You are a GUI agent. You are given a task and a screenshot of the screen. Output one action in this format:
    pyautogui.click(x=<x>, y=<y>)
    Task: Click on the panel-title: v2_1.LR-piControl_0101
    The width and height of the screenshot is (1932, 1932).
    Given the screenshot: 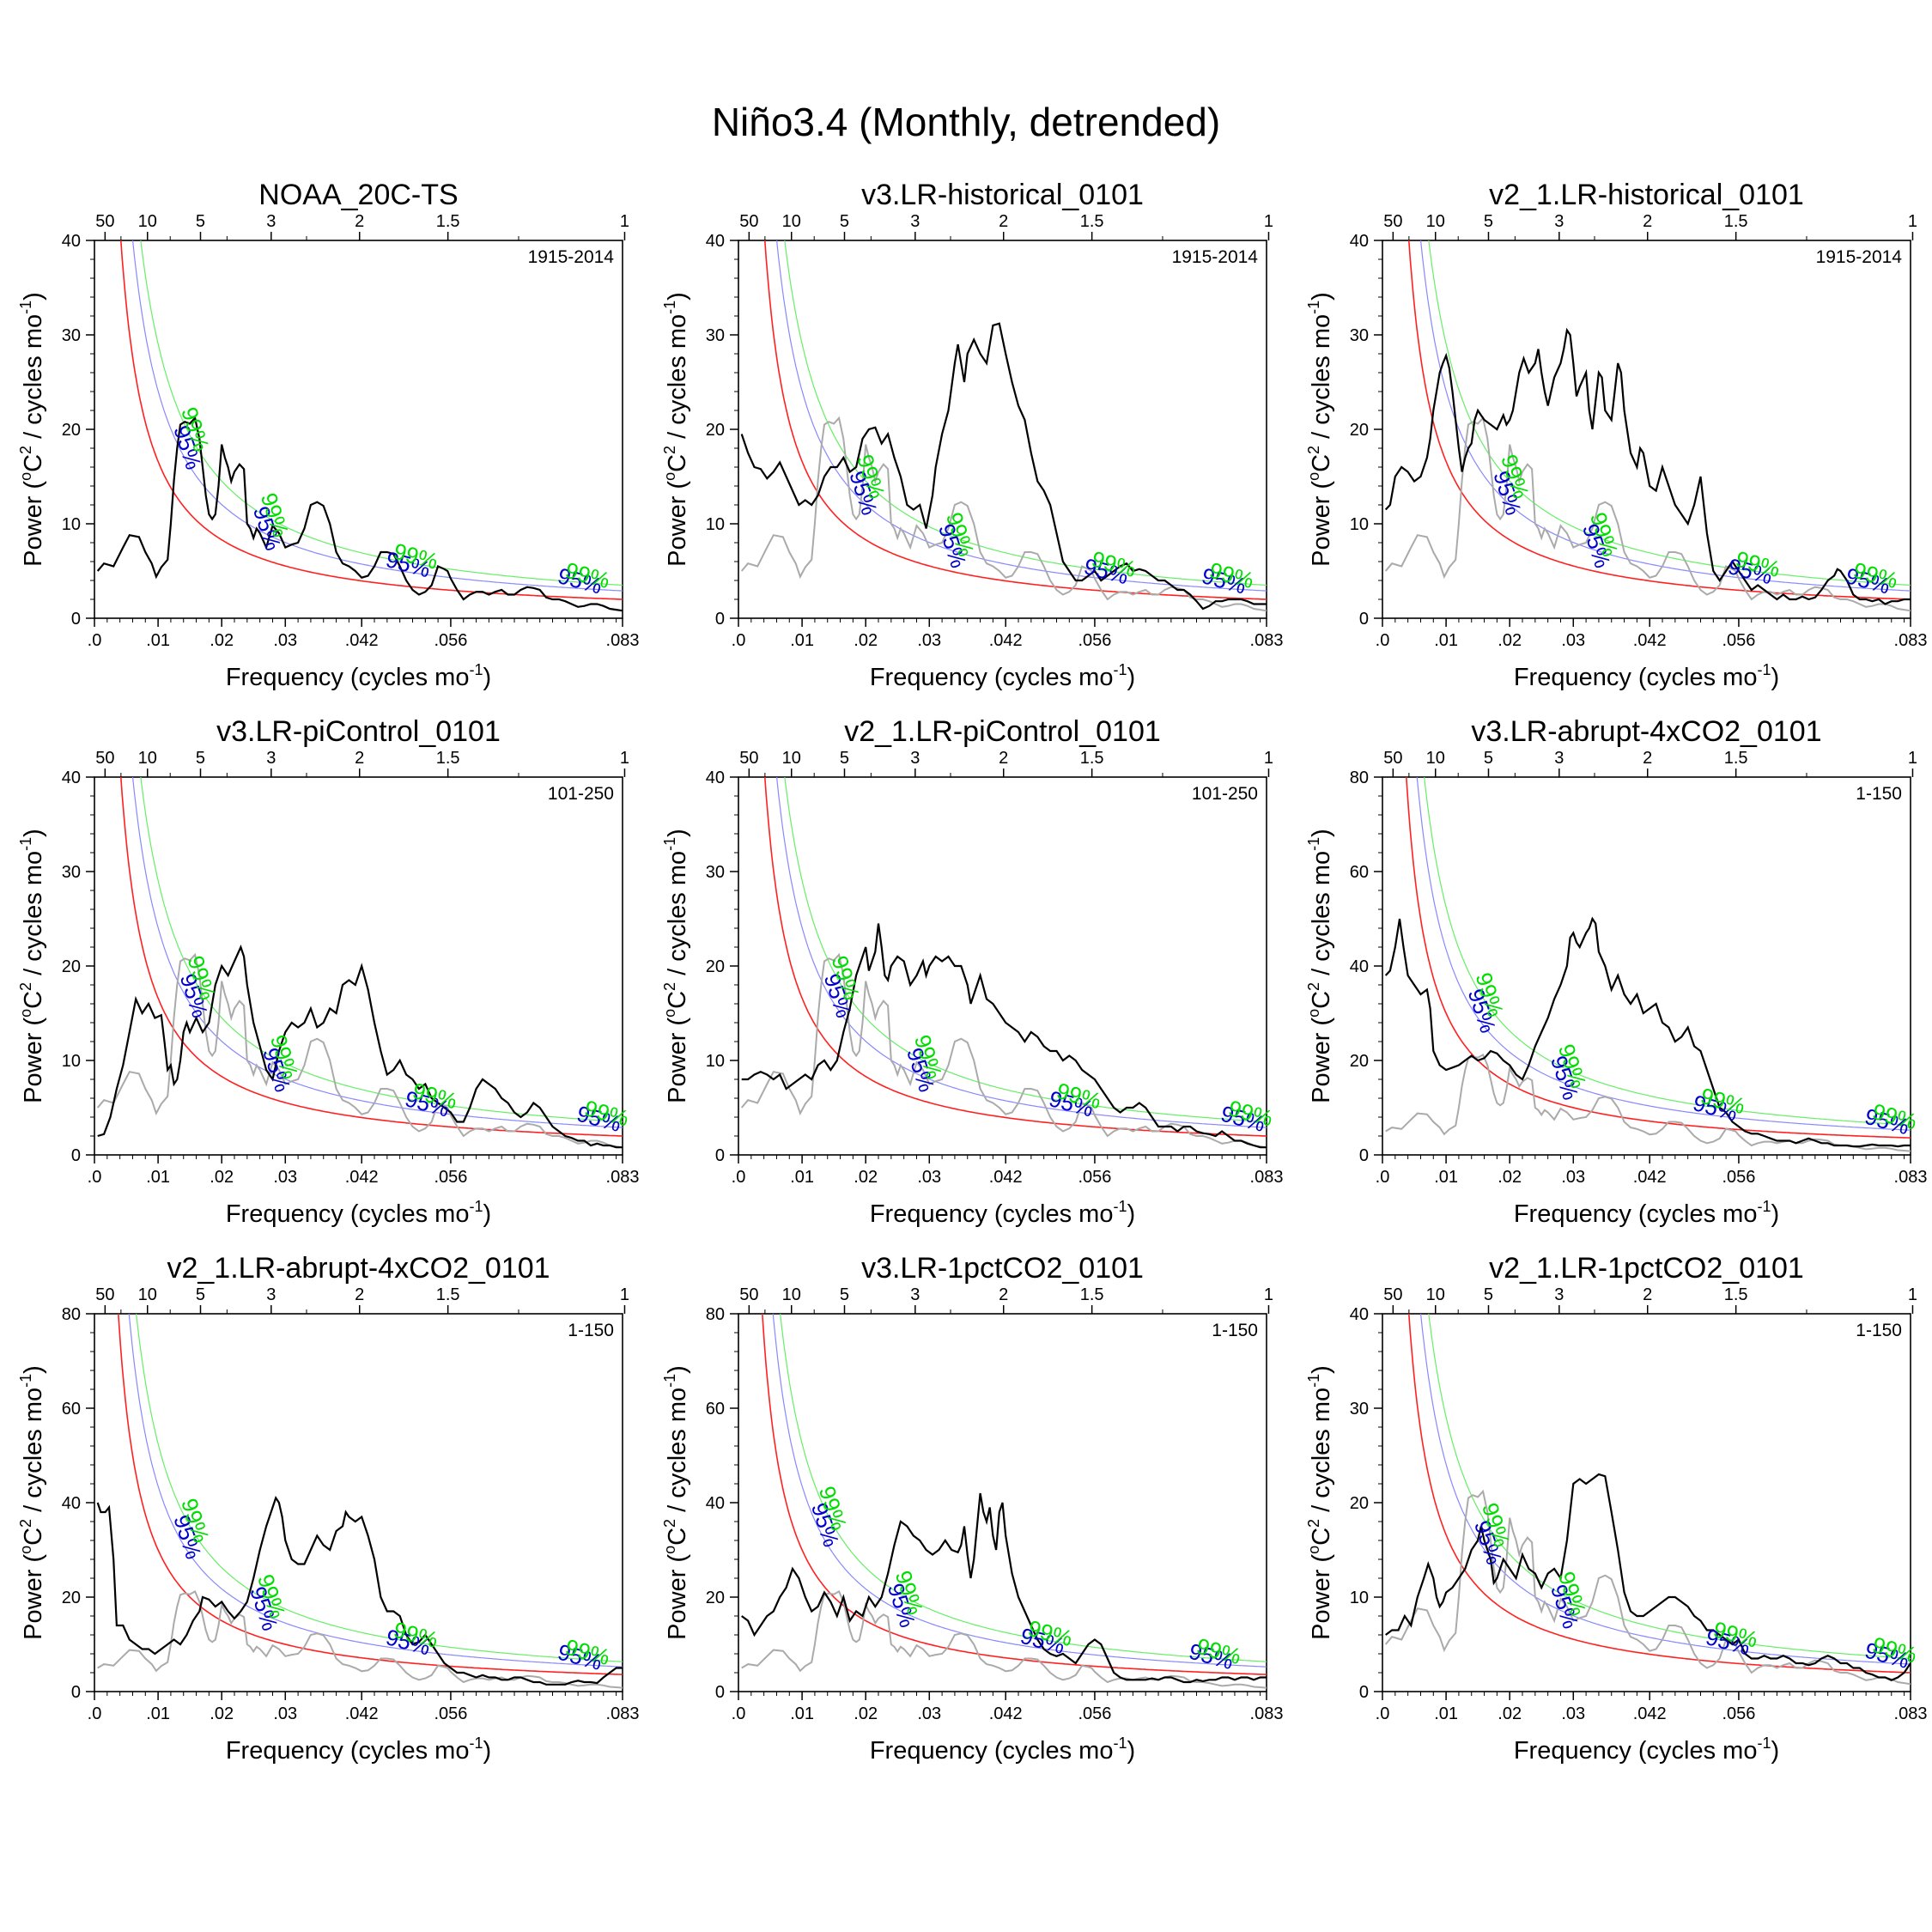 What is the action you would take?
    pyautogui.click(x=1002, y=731)
    